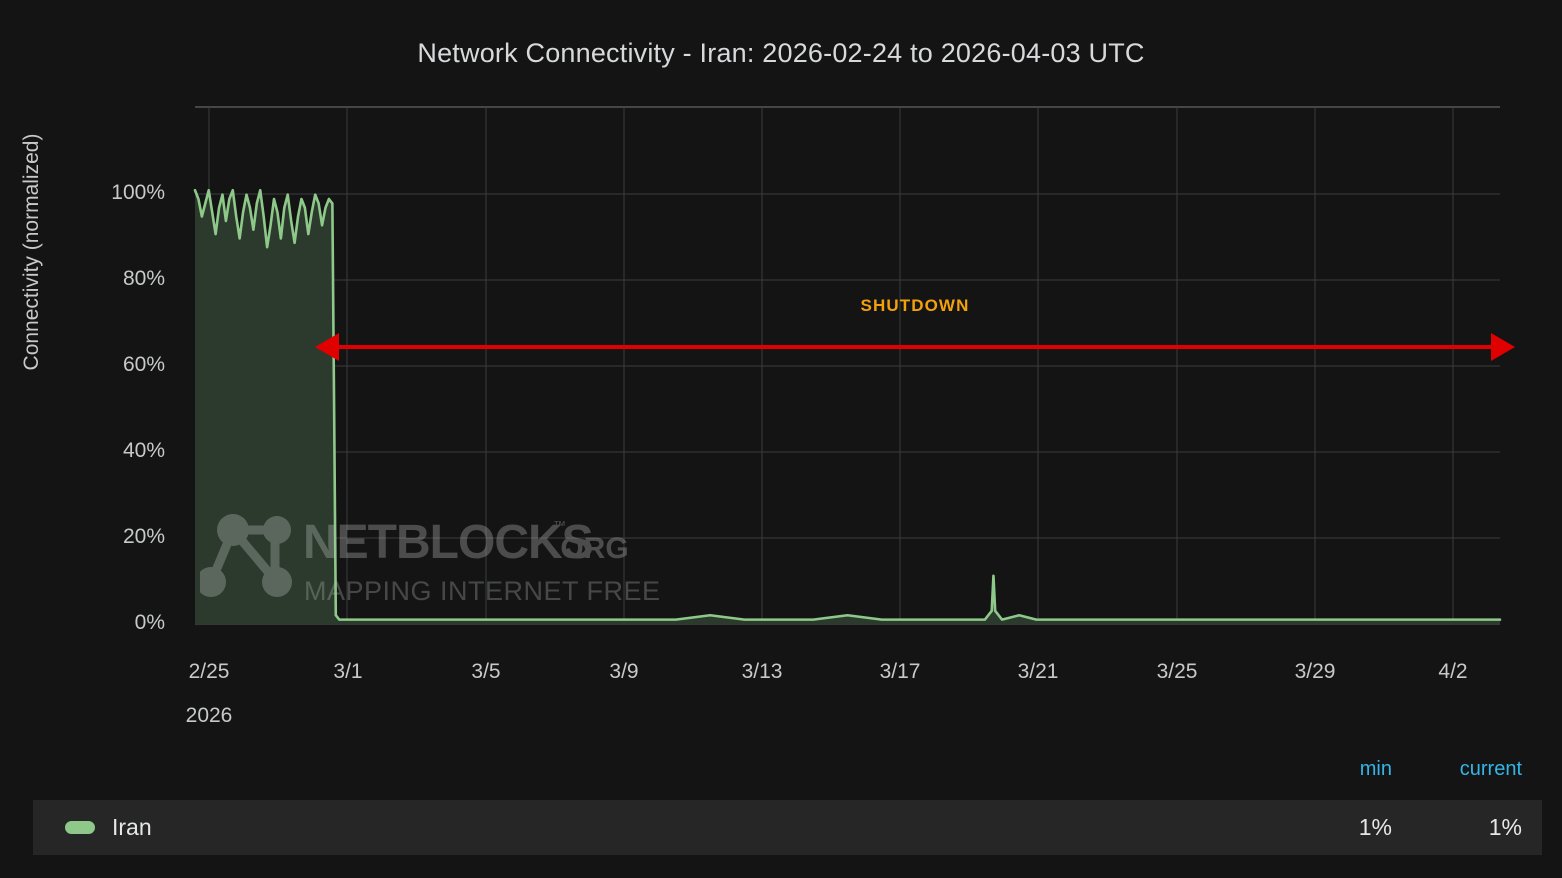  Describe the element at coordinates (149, 622) in the screenshot. I see `y-tick-label-0: 0%` at that location.